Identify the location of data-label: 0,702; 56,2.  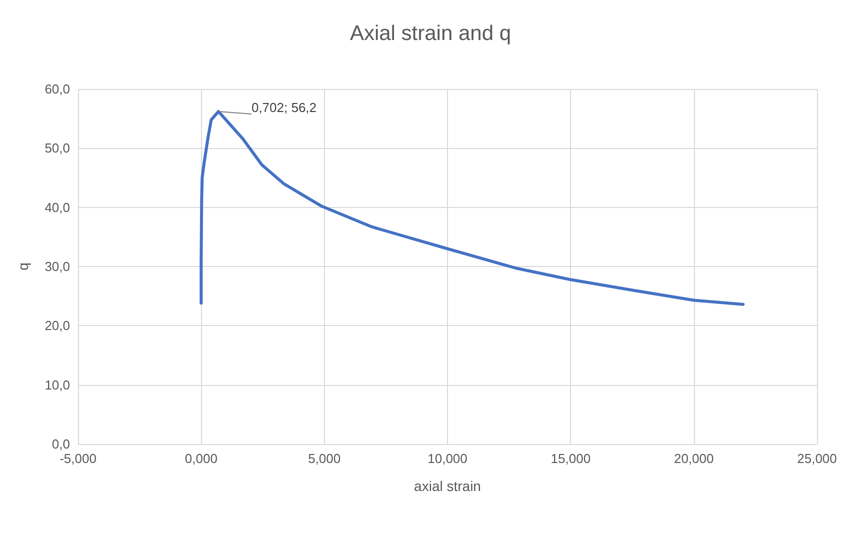
(284, 107).